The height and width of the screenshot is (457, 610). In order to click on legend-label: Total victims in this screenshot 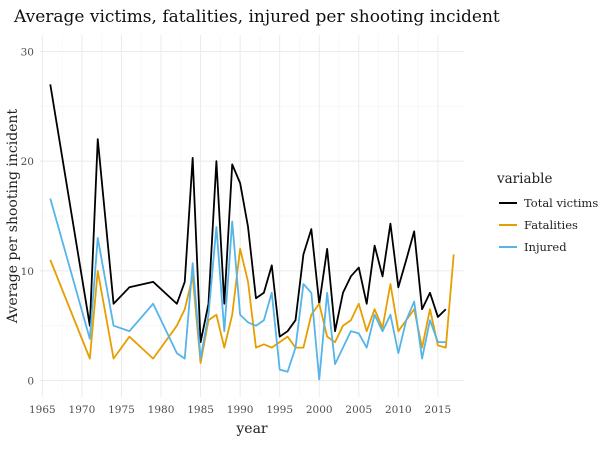, I will do `click(561, 203)`.